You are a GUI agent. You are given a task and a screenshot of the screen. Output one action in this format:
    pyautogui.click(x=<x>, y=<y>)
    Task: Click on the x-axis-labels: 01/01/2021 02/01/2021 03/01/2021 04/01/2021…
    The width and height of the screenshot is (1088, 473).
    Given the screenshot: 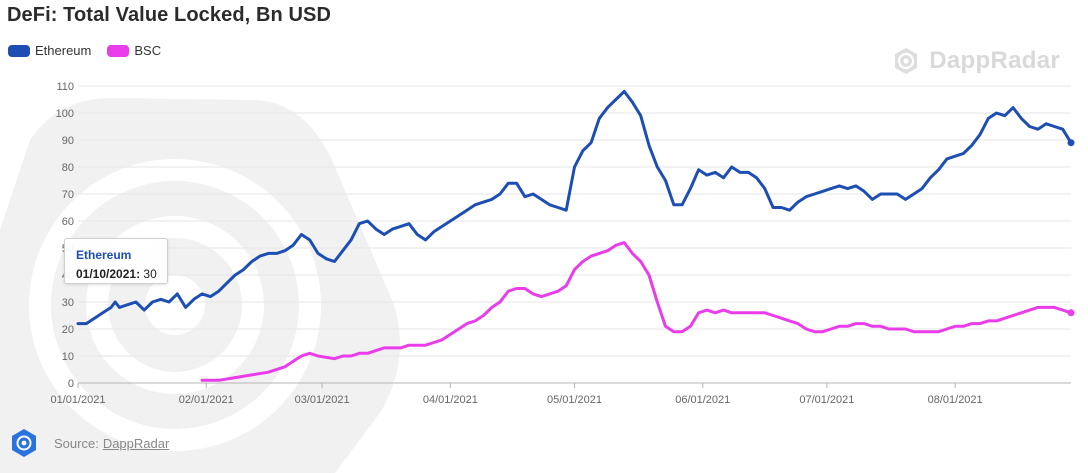 What is the action you would take?
    pyautogui.click(x=516, y=394)
    